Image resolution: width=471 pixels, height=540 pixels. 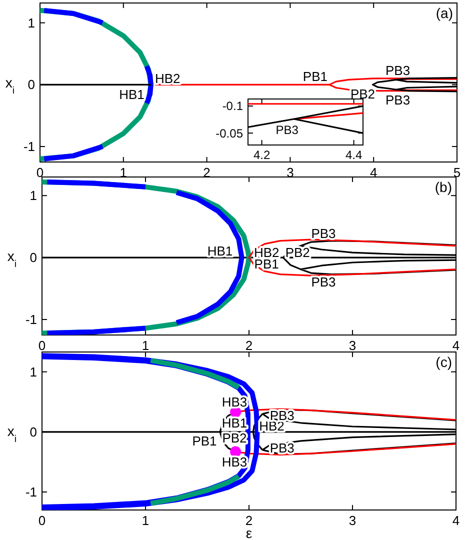 What do you see at coordinates (457, 172) in the screenshot?
I see `x-tick-label: 5` at bounding box center [457, 172].